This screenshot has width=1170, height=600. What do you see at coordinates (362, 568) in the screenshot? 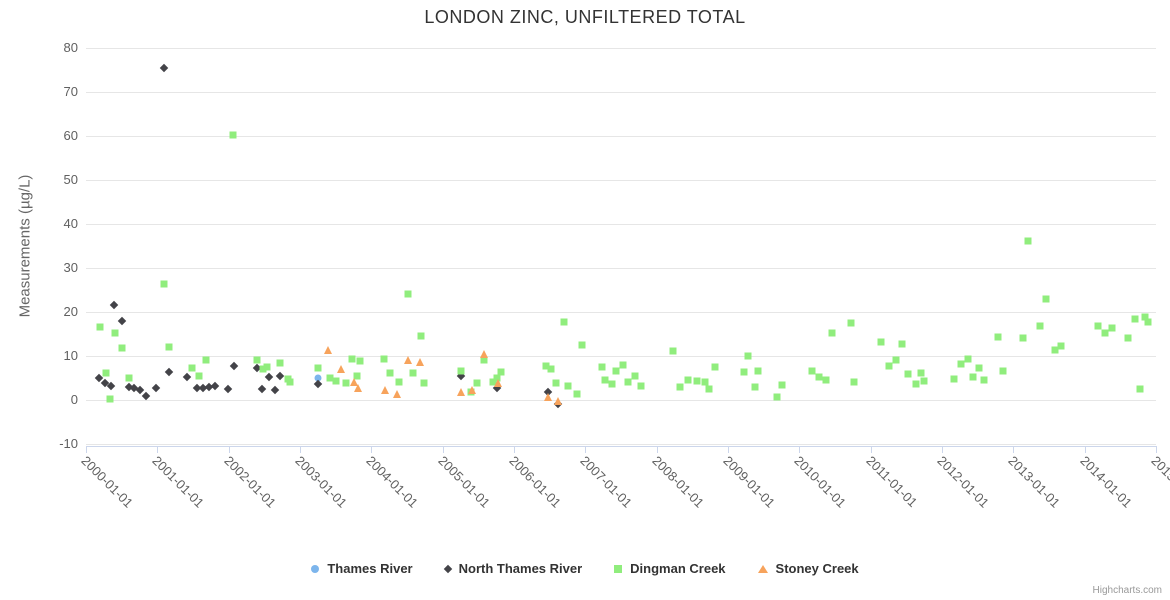
I see `legend-item-thames-river: Thames River` at bounding box center [362, 568].